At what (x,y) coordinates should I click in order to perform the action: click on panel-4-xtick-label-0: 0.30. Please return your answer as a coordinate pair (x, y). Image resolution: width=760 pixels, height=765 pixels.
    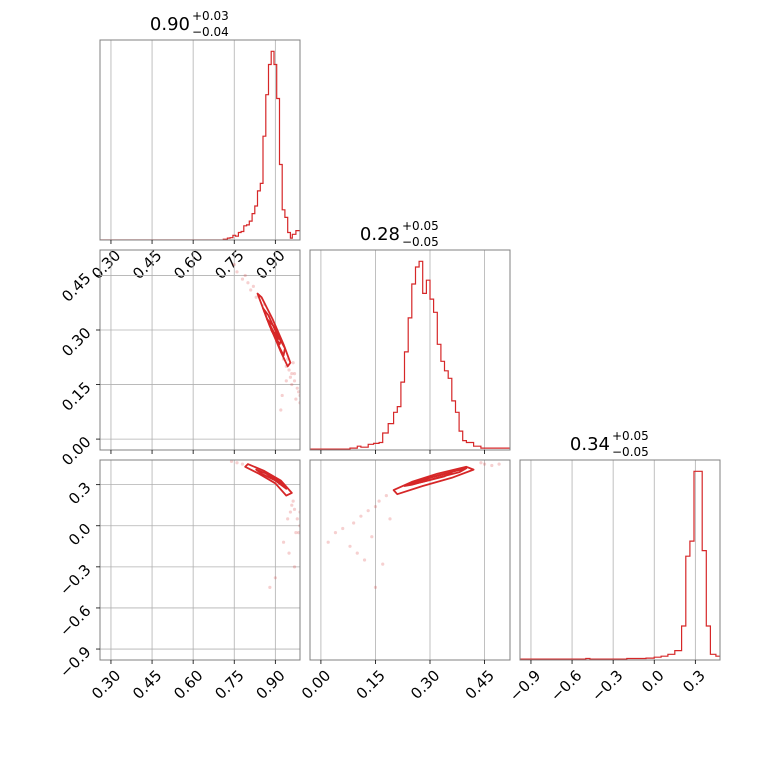
    Looking at the image, I should click on (106, 684).